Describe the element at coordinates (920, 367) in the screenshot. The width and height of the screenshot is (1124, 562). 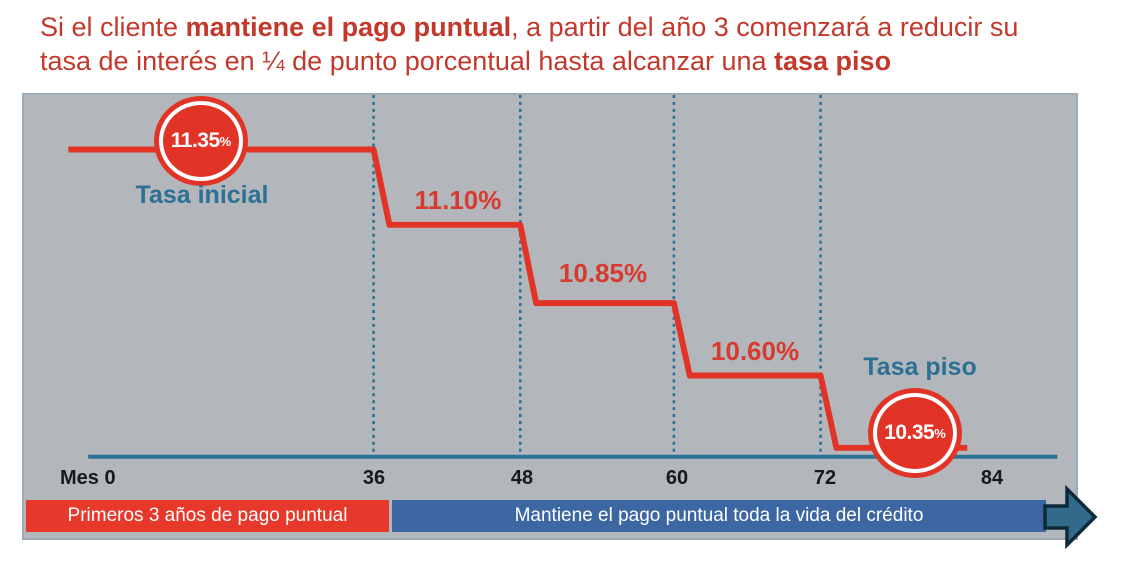
I see `tasa-piso-label: Tasa piso` at that location.